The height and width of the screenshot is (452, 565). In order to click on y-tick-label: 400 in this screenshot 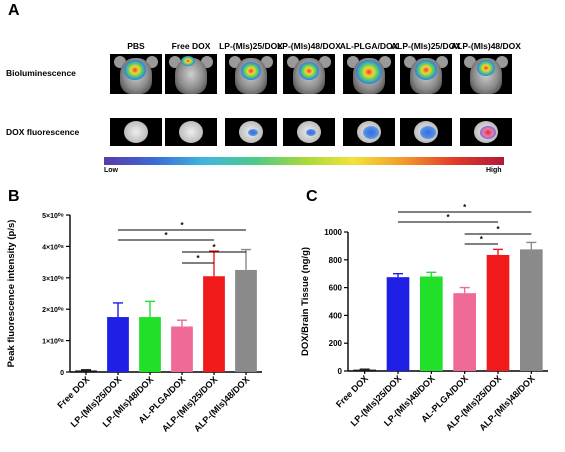, I will do `click(336, 315)`.